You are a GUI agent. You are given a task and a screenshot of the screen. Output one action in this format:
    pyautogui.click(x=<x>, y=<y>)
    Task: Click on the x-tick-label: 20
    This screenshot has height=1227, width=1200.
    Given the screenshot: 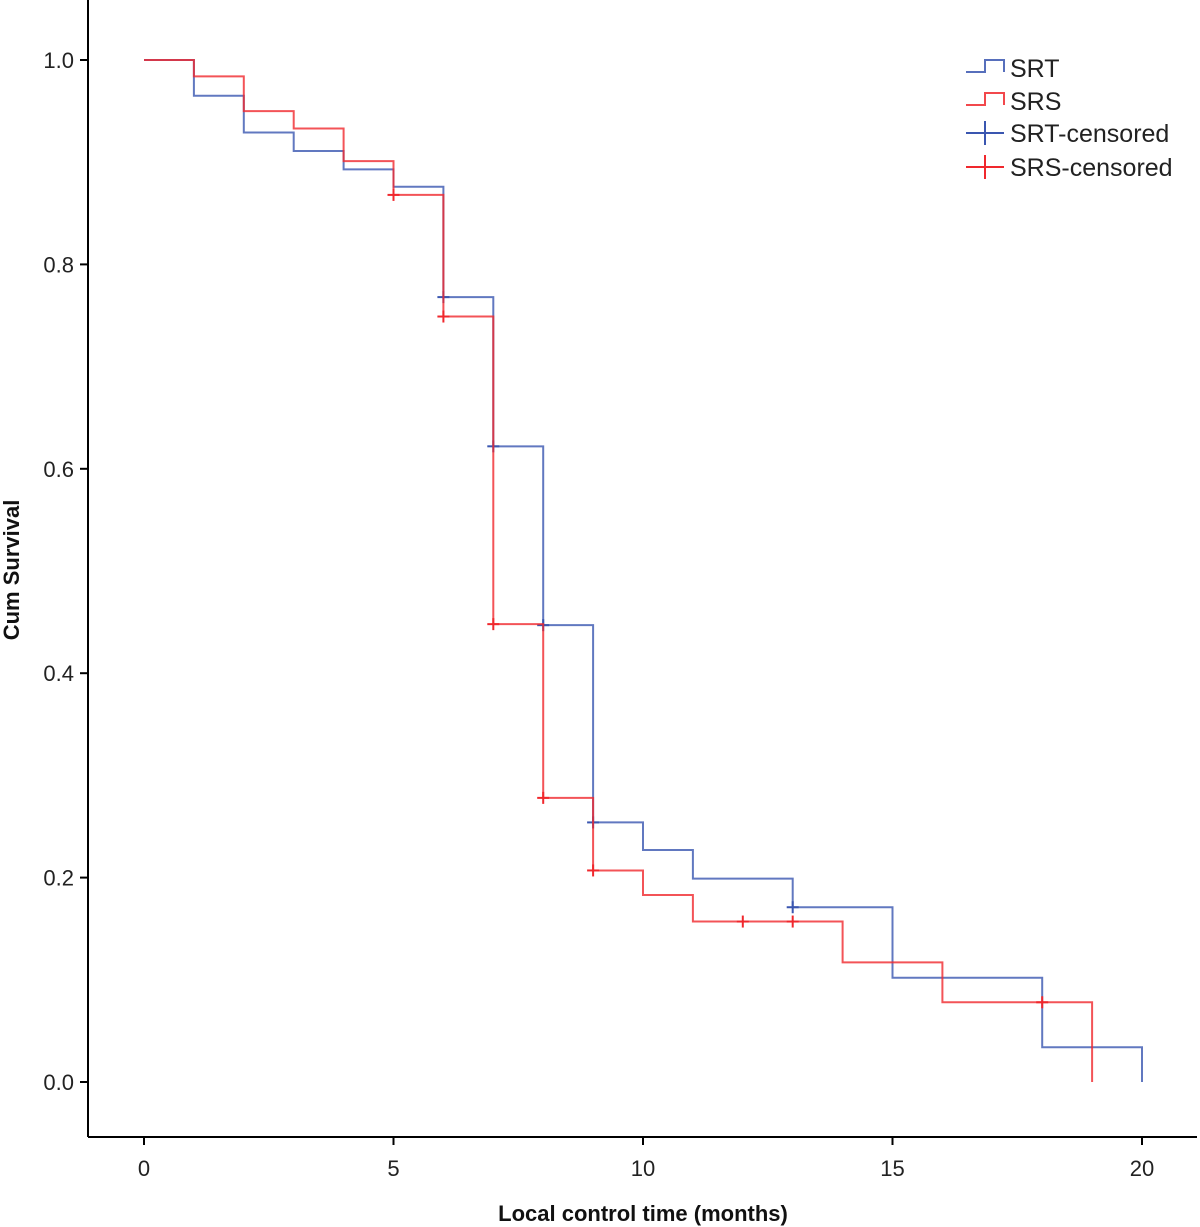 What is the action you would take?
    pyautogui.click(x=1142, y=1168)
    